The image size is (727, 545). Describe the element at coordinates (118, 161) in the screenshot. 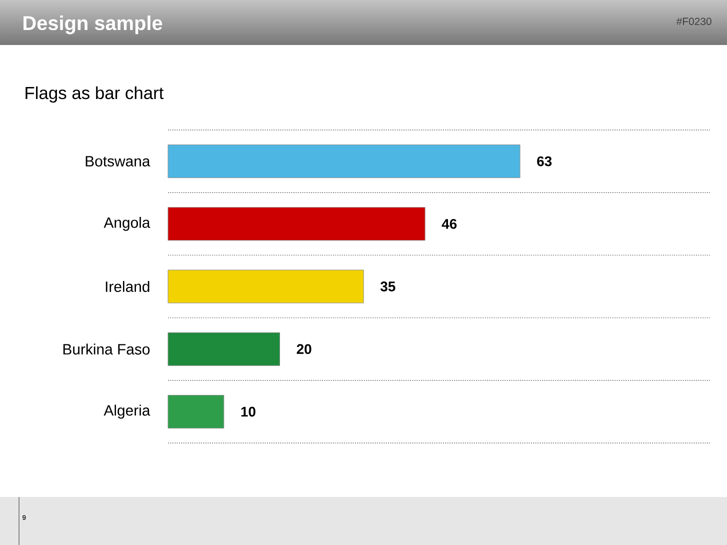

I see `y-tick-label: Botswana` at that location.